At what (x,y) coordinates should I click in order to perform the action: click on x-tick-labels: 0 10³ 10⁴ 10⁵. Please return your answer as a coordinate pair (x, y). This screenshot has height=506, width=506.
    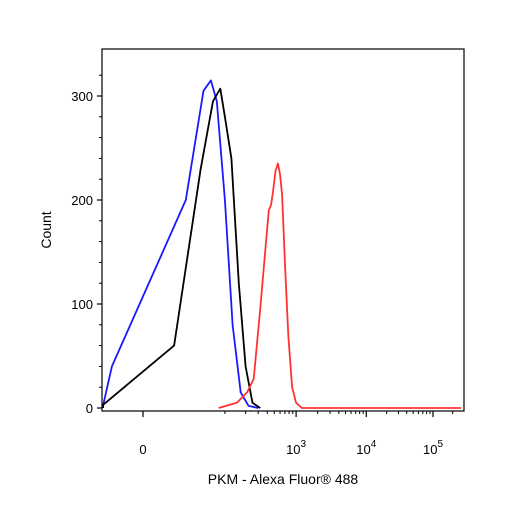
    Looking at the image, I should click on (291, 448).